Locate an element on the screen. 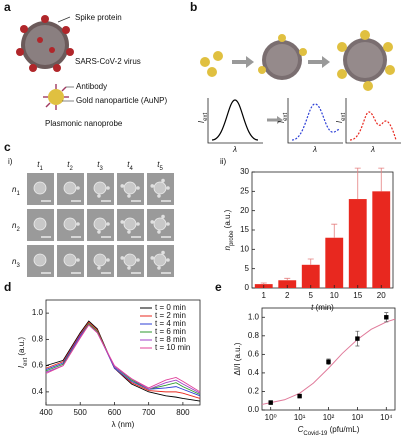  time-label: t2 is located at coordinates (70, 165).